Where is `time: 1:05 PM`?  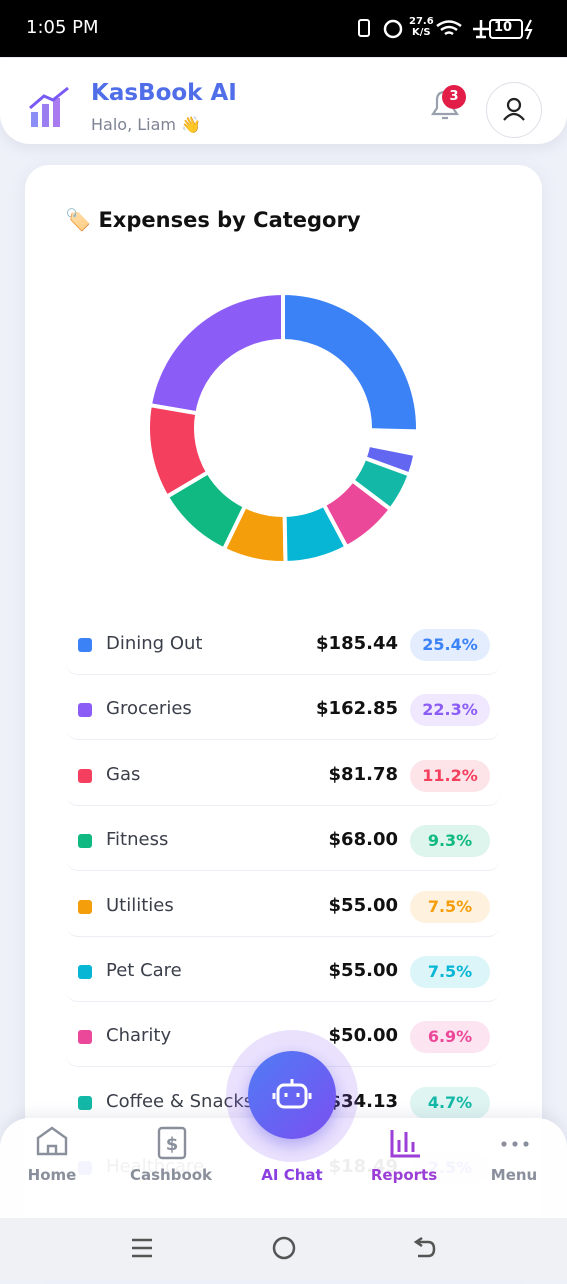
time: 1:05 PM is located at coordinates (62, 27).